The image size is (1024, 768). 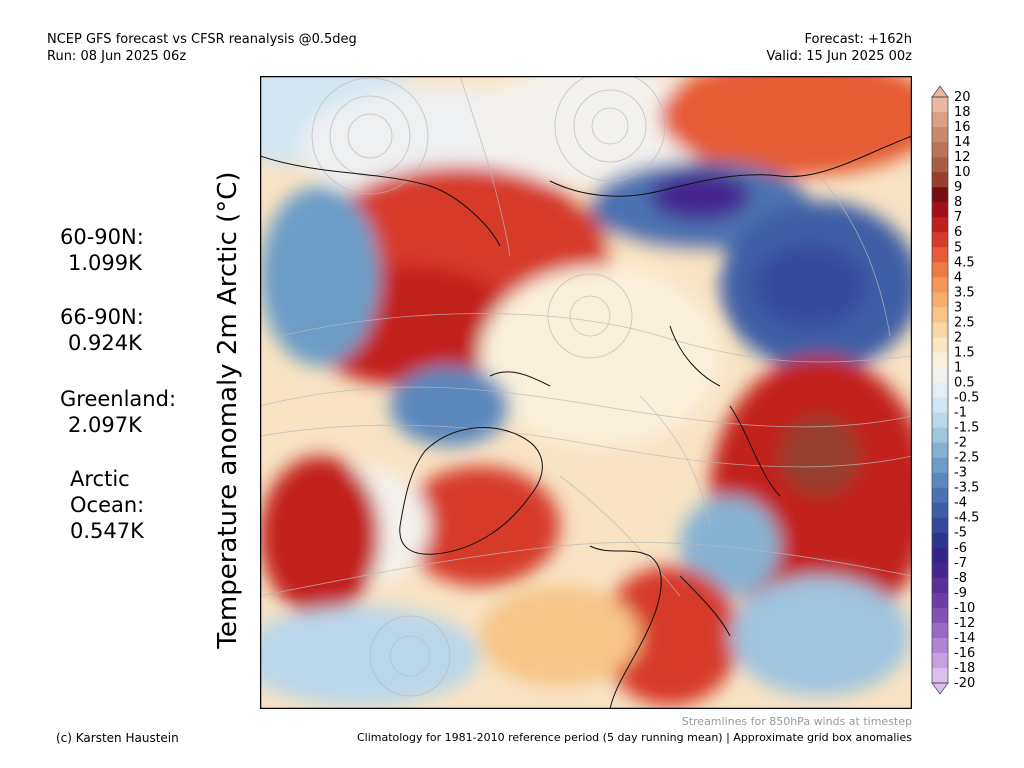 I want to click on stat-name: 60-90N:, so click(x=102, y=237).